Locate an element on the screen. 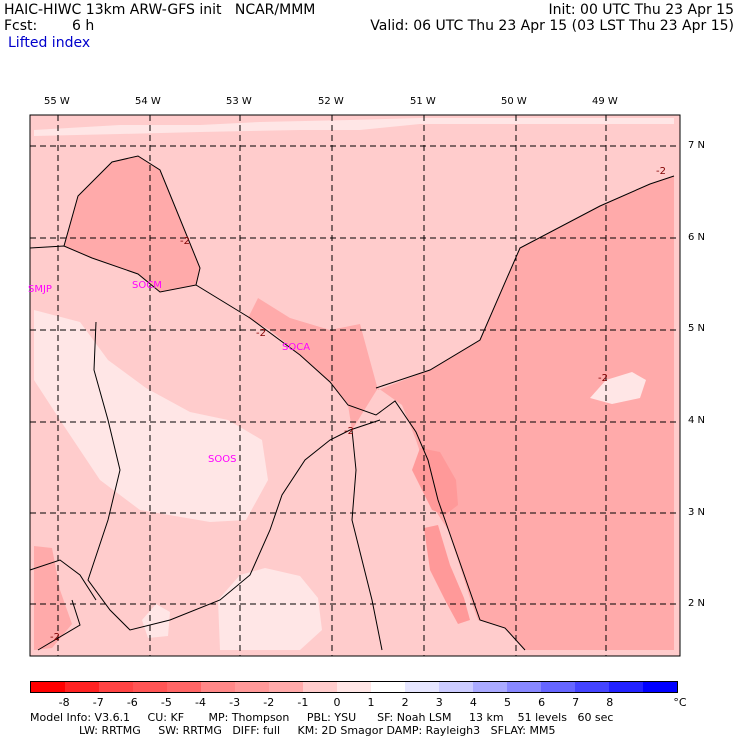 Image resolution: width=740 pixels, height=740 pixels. colorbar-tick-label: -7 is located at coordinates (98, 702).